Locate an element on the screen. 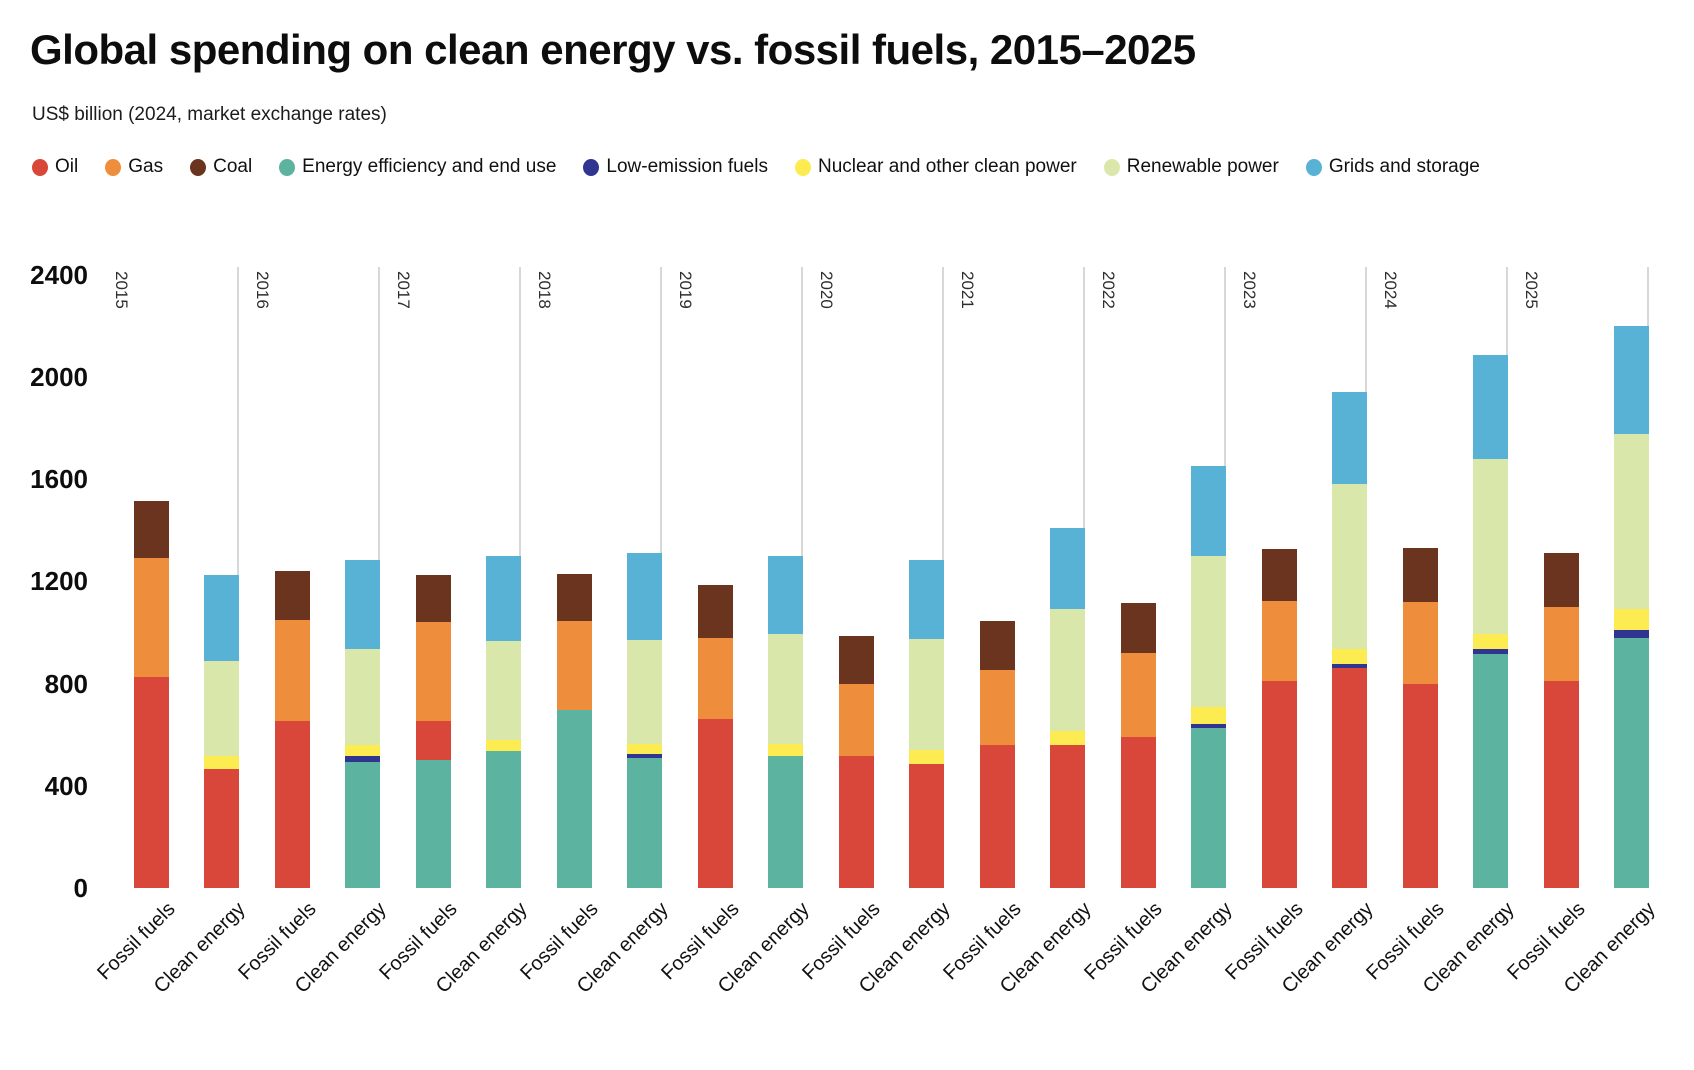  bar-2015-clean-energy is located at coordinates (221, 731).